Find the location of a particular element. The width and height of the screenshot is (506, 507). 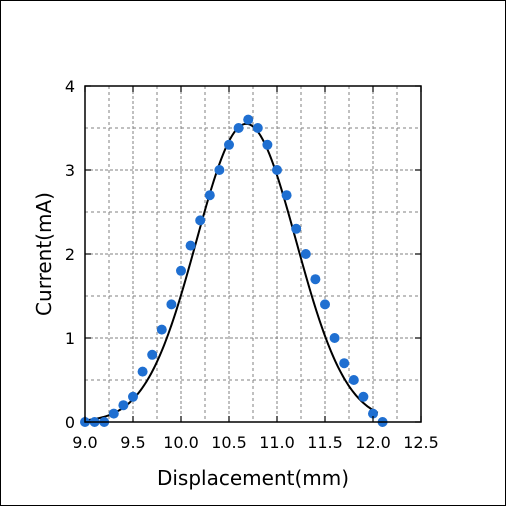

x-tick-label: 10.5 is located at coordinates (229, 442).